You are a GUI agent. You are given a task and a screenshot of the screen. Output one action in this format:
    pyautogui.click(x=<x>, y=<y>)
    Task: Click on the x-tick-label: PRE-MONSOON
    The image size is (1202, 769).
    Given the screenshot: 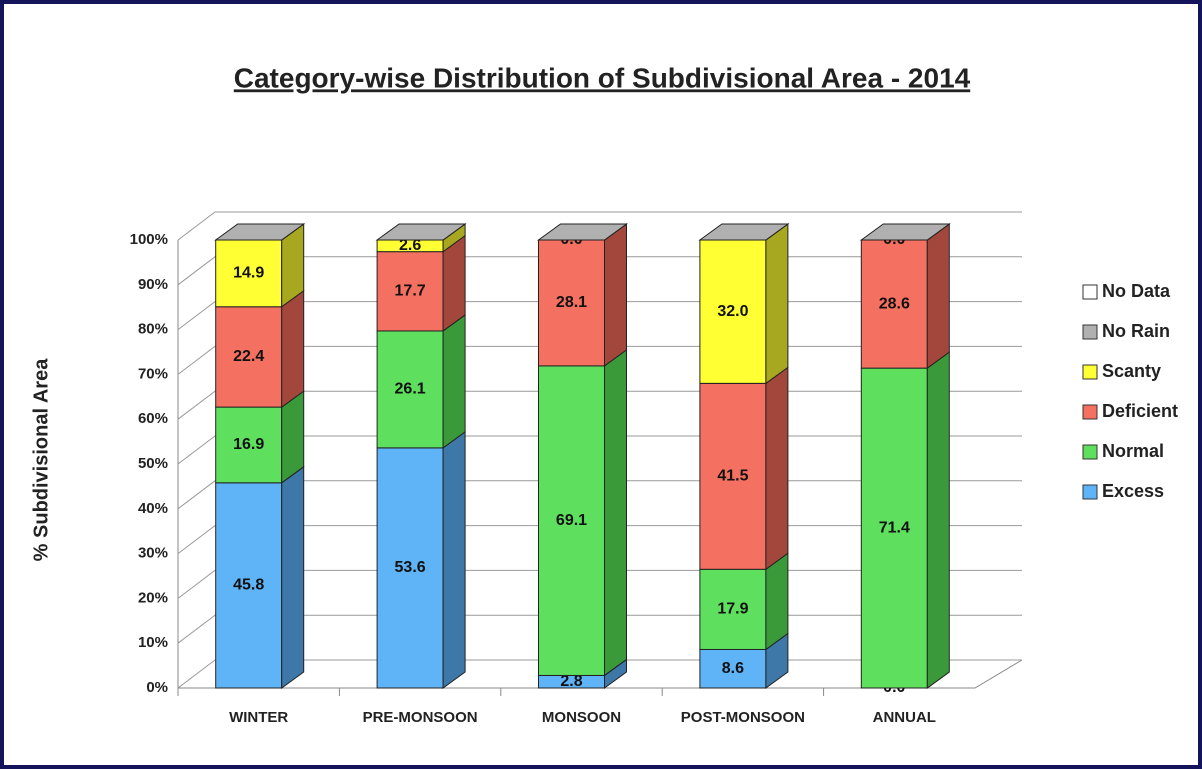 What is the action you would take?
    pyautogui.click(x=420, y=717)
    